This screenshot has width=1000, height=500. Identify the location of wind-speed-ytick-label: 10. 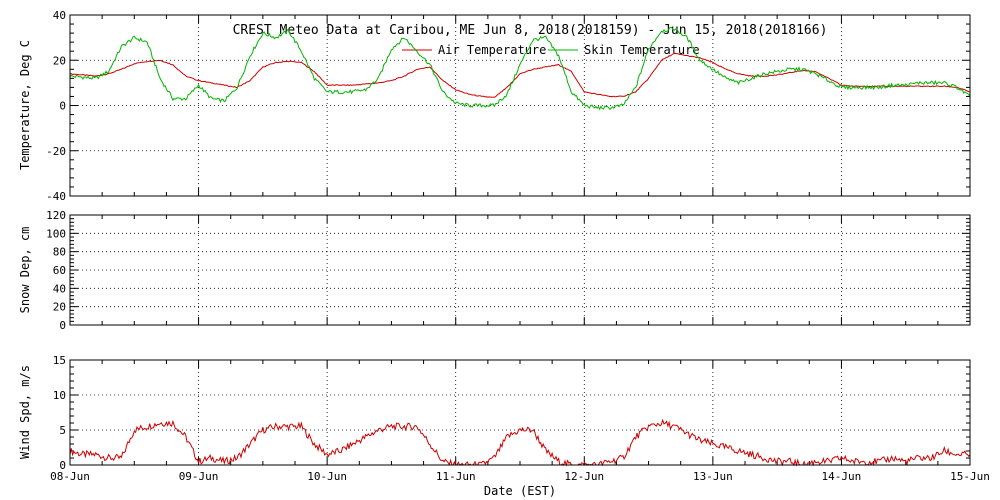
(59, 395).